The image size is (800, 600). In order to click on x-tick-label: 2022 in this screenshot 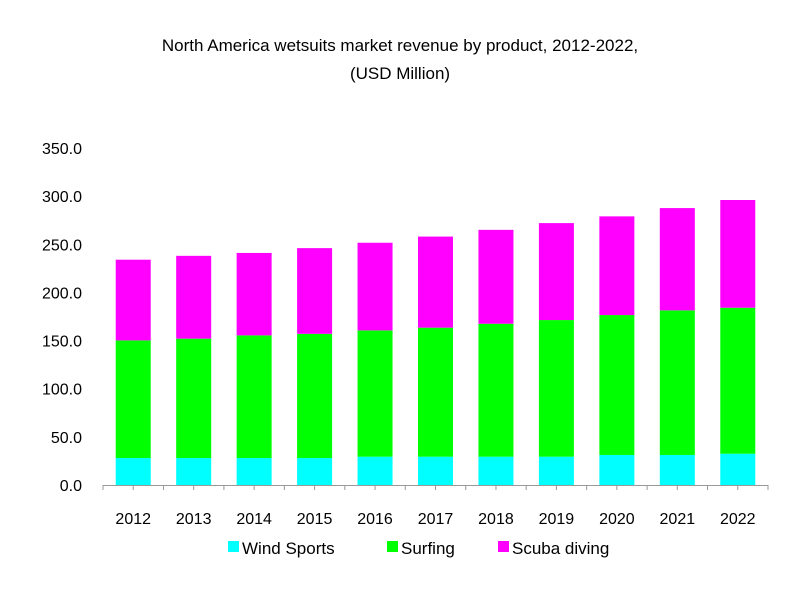, I will do `click(738, 519)`.